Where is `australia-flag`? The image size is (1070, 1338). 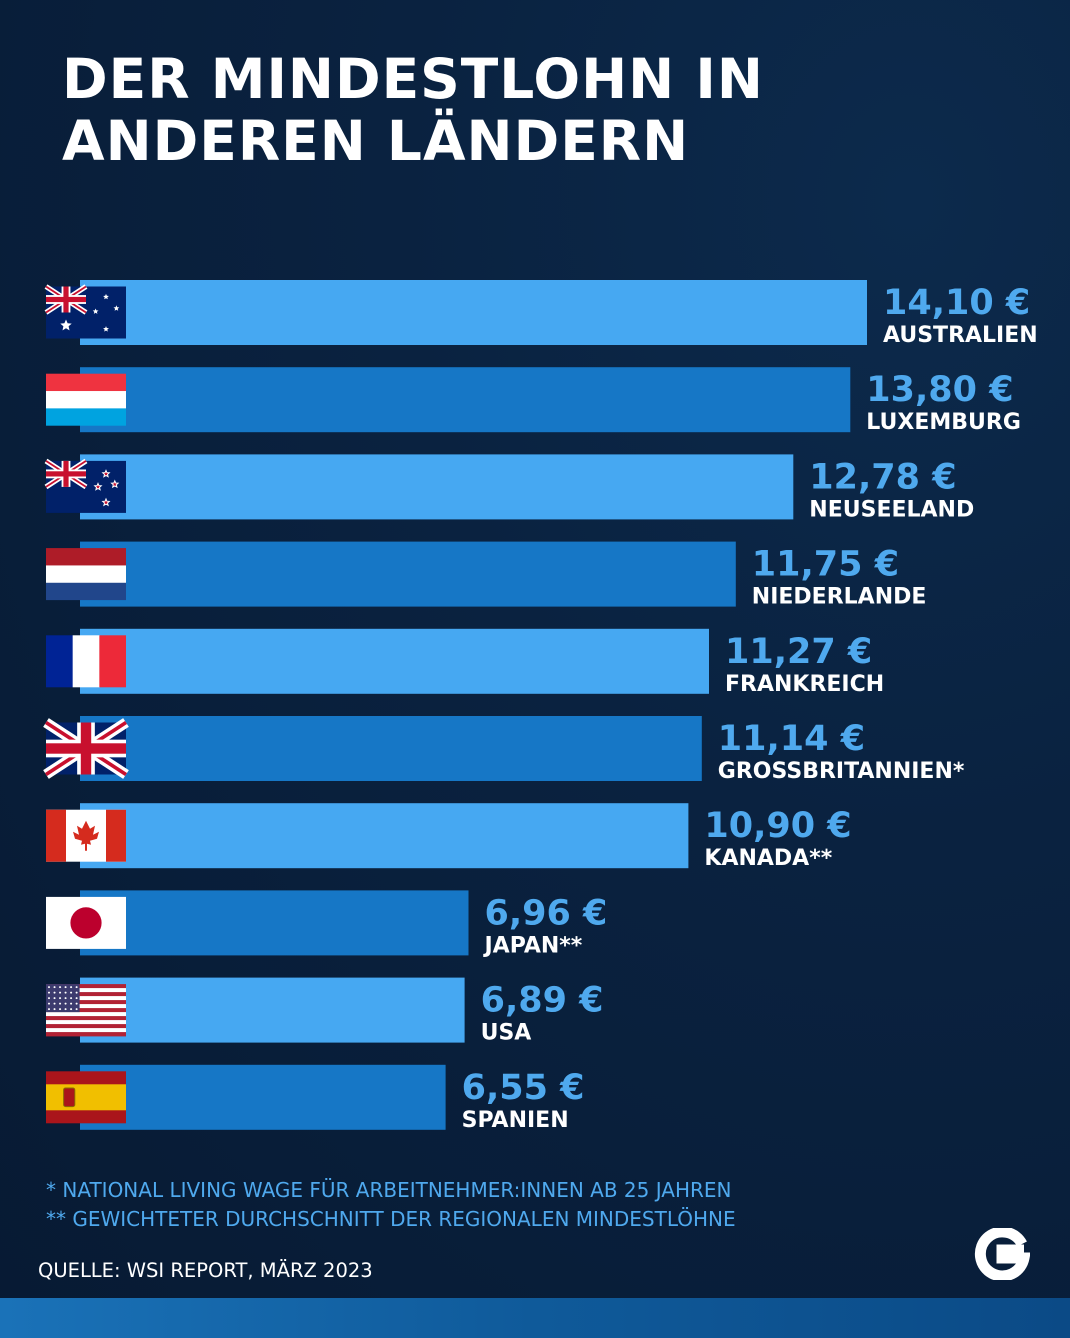 australia-flag is located at coordinates (85, 311).